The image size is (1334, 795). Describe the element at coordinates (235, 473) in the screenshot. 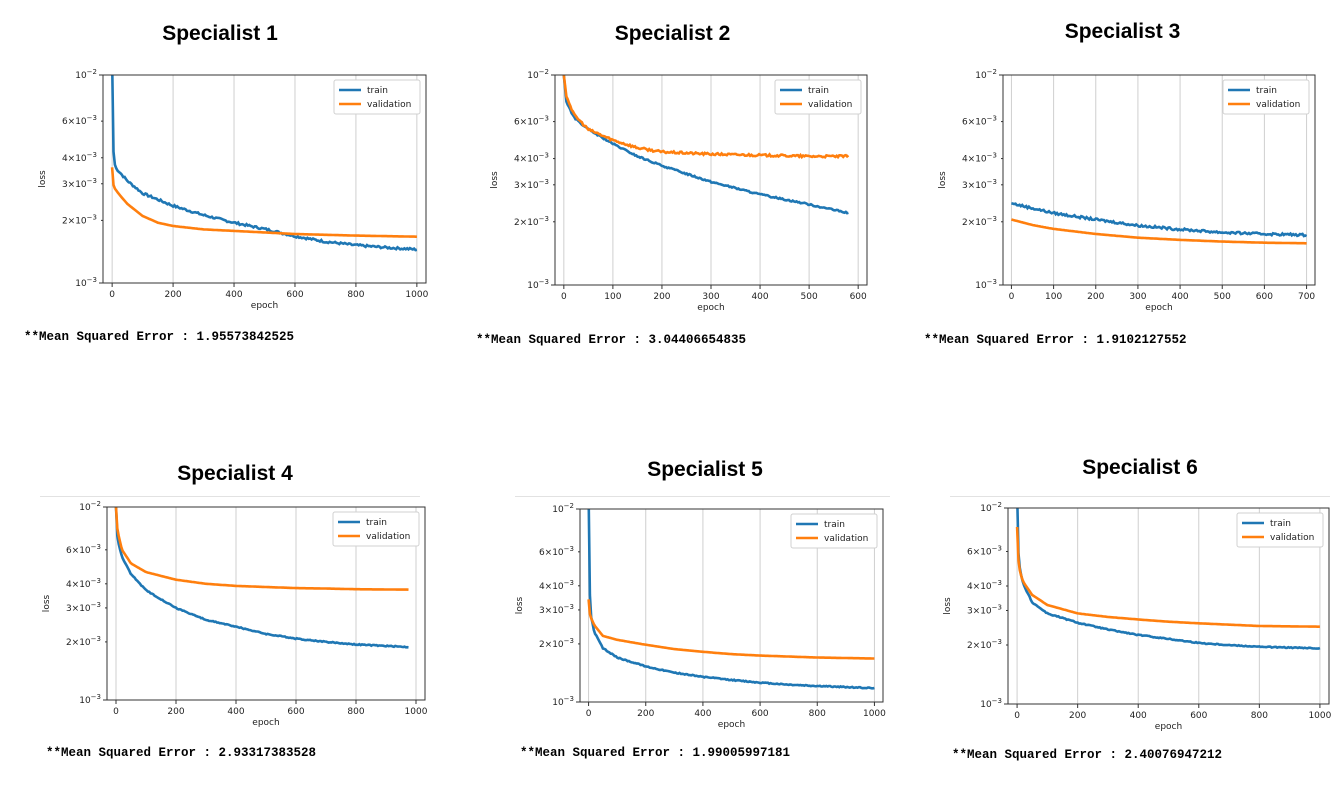

I see `chart-title: Specialist 4` at that location.